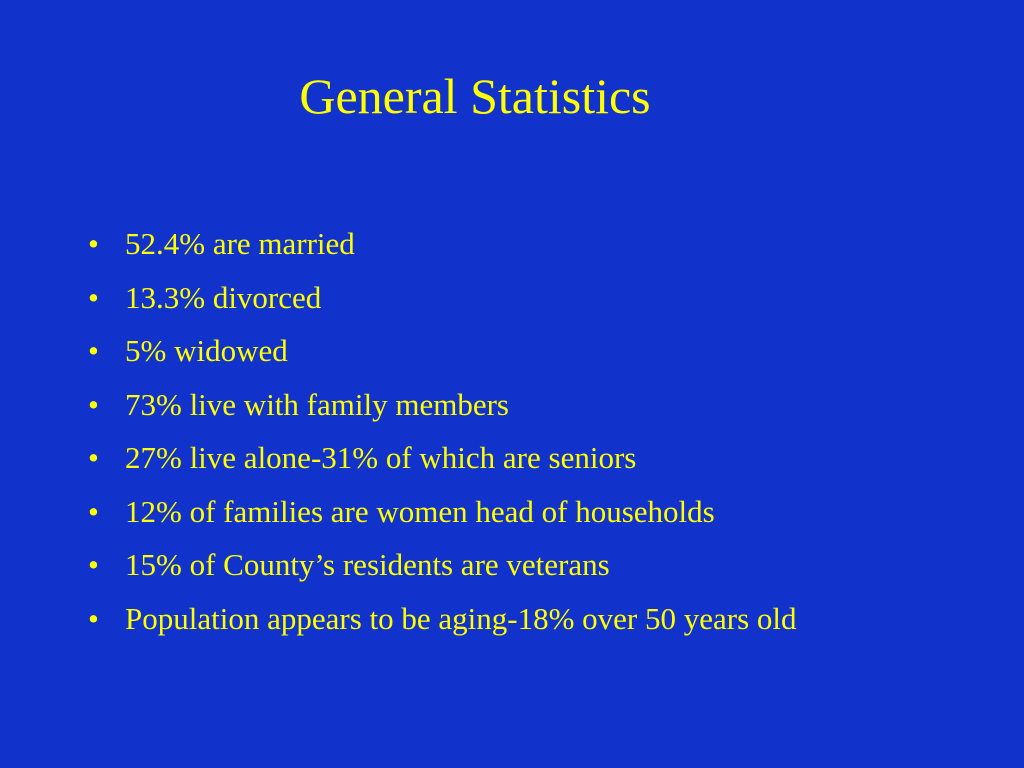 The width and height of the screenshot is (1024, 768). What do you see at coordinates (518, 244) in the screenshot?
I see `bullet-item: 52.4% are married` at bounding box center [518, 244].